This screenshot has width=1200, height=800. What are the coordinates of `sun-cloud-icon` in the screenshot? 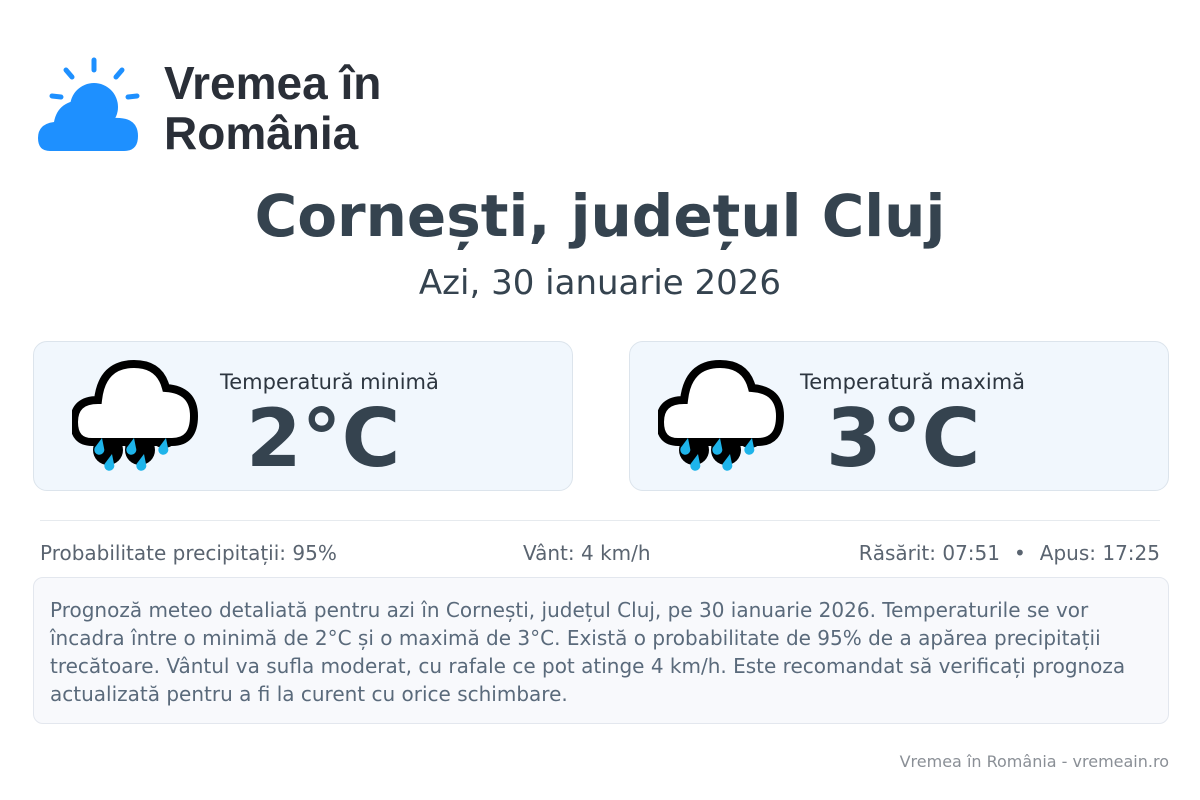 It's located at (89, 104).